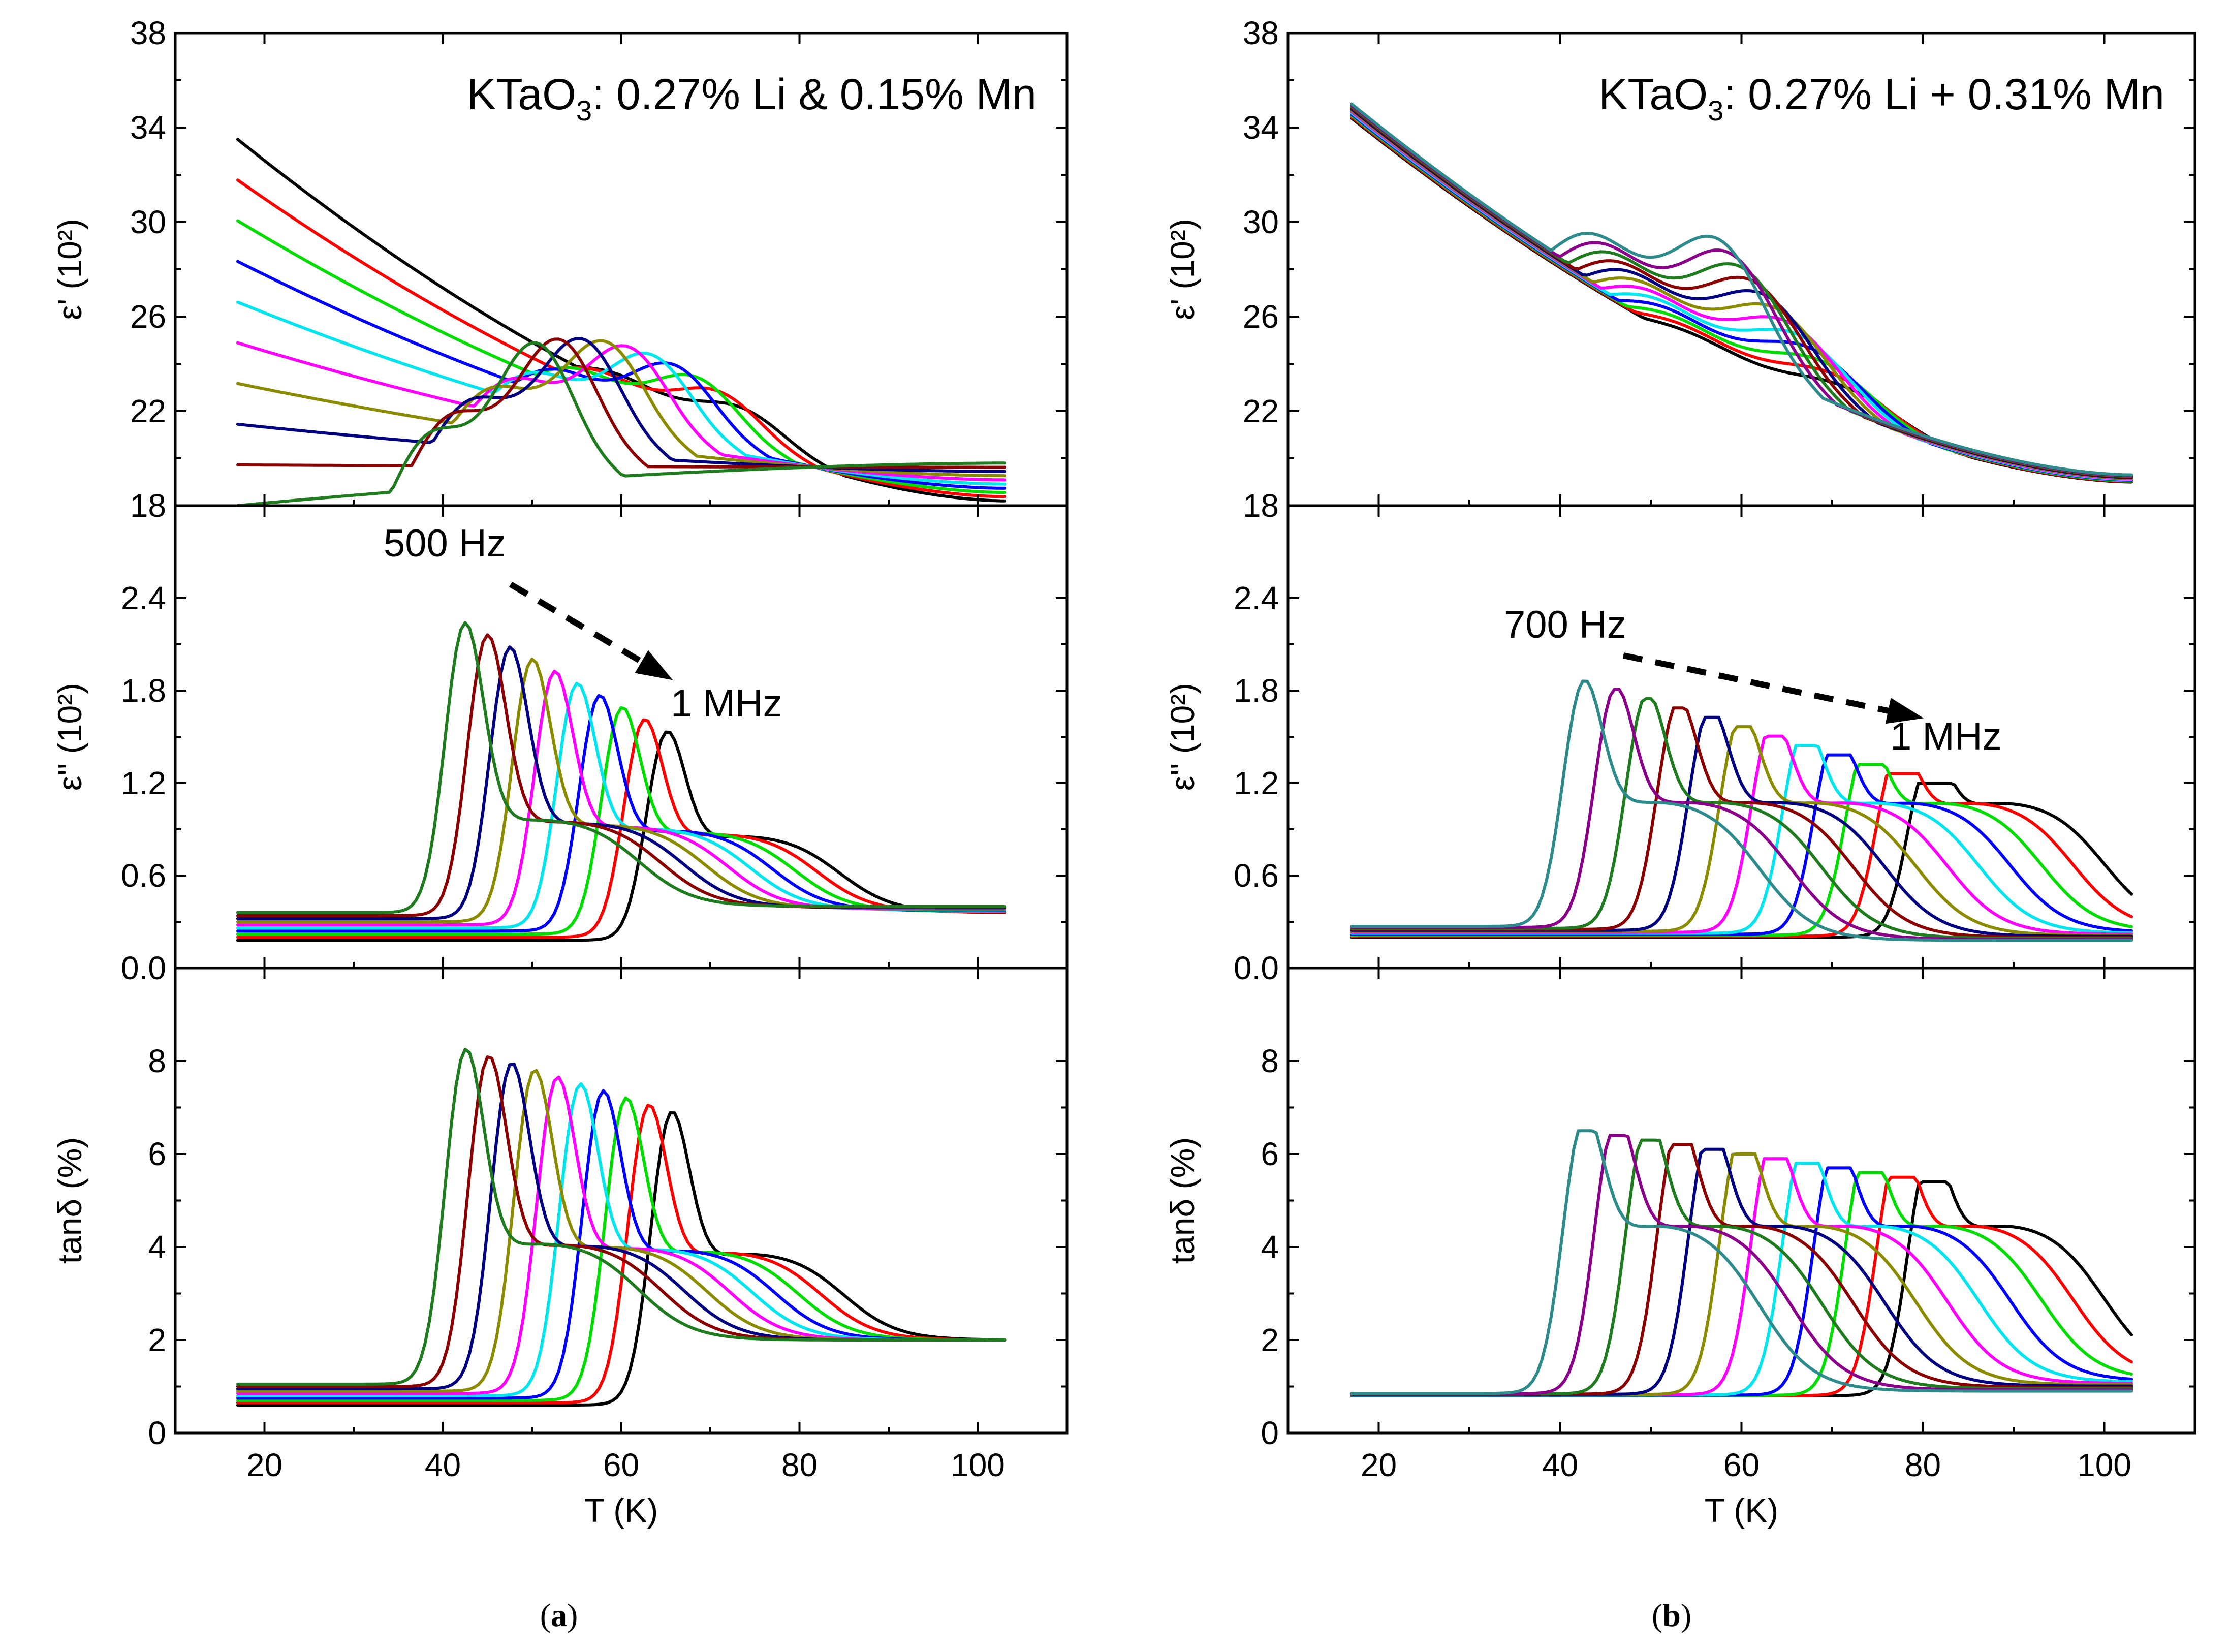 Image resolution: width=2230 pixels, height=1652 pixels. I want to click on formula-subscript: 3, so click(584, 111).